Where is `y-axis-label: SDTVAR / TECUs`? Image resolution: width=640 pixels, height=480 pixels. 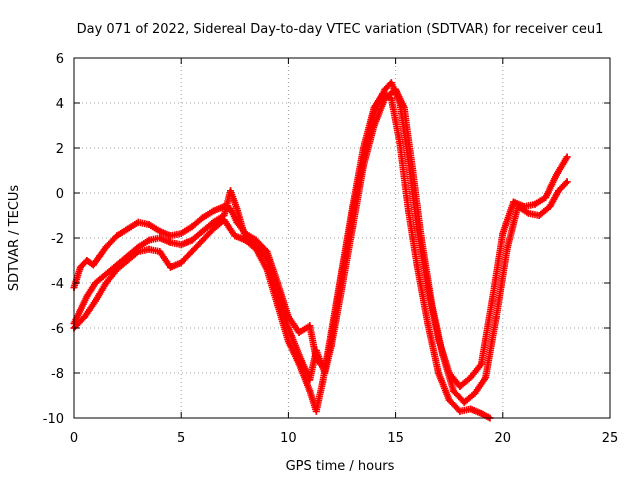
y-axis-label: SDTVAR / TECUs is located at coordinates (14, 238).